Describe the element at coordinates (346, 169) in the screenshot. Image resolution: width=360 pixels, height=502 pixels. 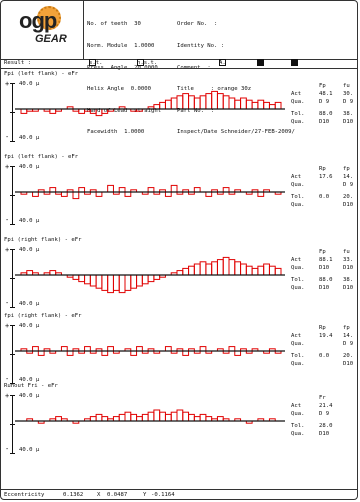
I see `stats-col-head: fp` at that location.